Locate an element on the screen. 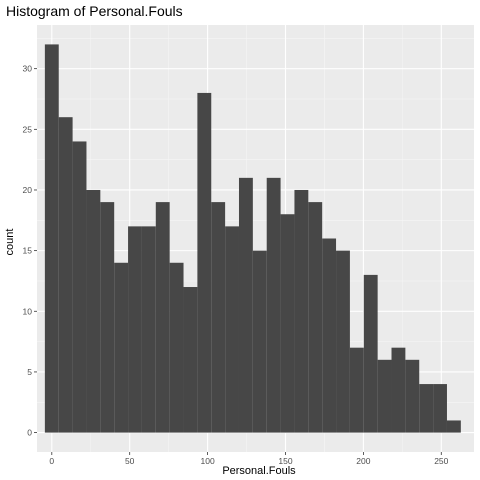 The image size is (480, 480). y-tick-label: 20 is located at coordinates (28, 190).